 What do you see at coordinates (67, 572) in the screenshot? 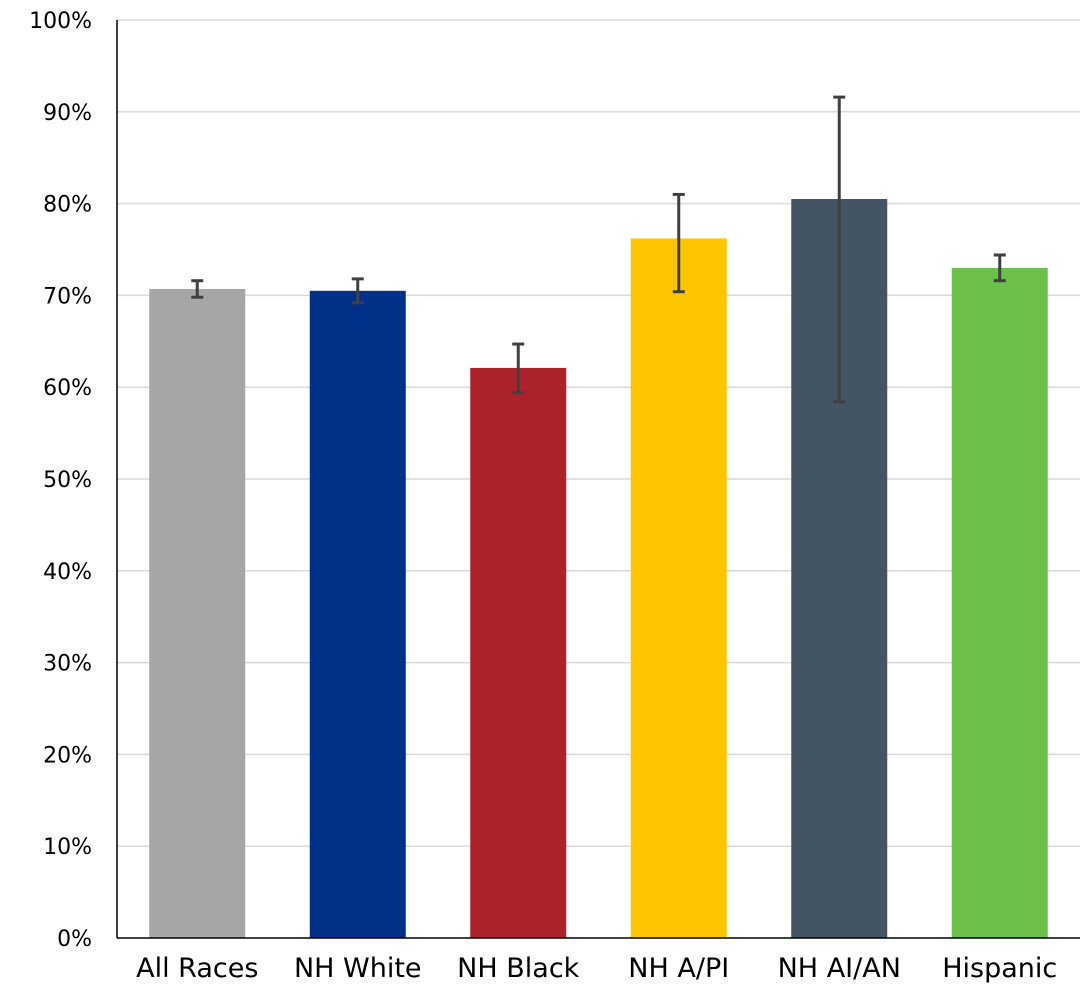
I see `y-tick-label: 40%` at bounding box center [67, 572].